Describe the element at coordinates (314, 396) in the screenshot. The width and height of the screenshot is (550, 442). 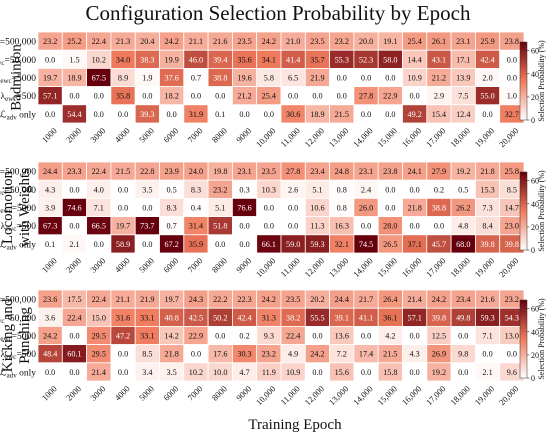
I see `x-tick-label: 12,000` at that location.